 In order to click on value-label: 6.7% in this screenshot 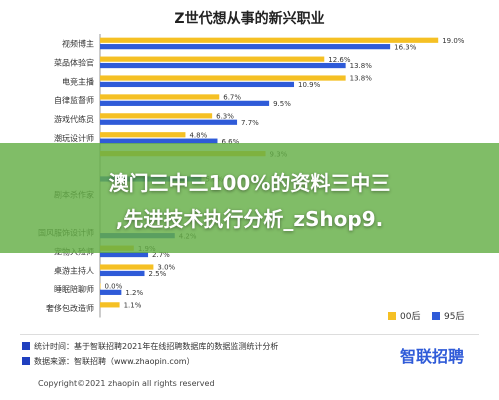, I will do `click(232, 98)`.